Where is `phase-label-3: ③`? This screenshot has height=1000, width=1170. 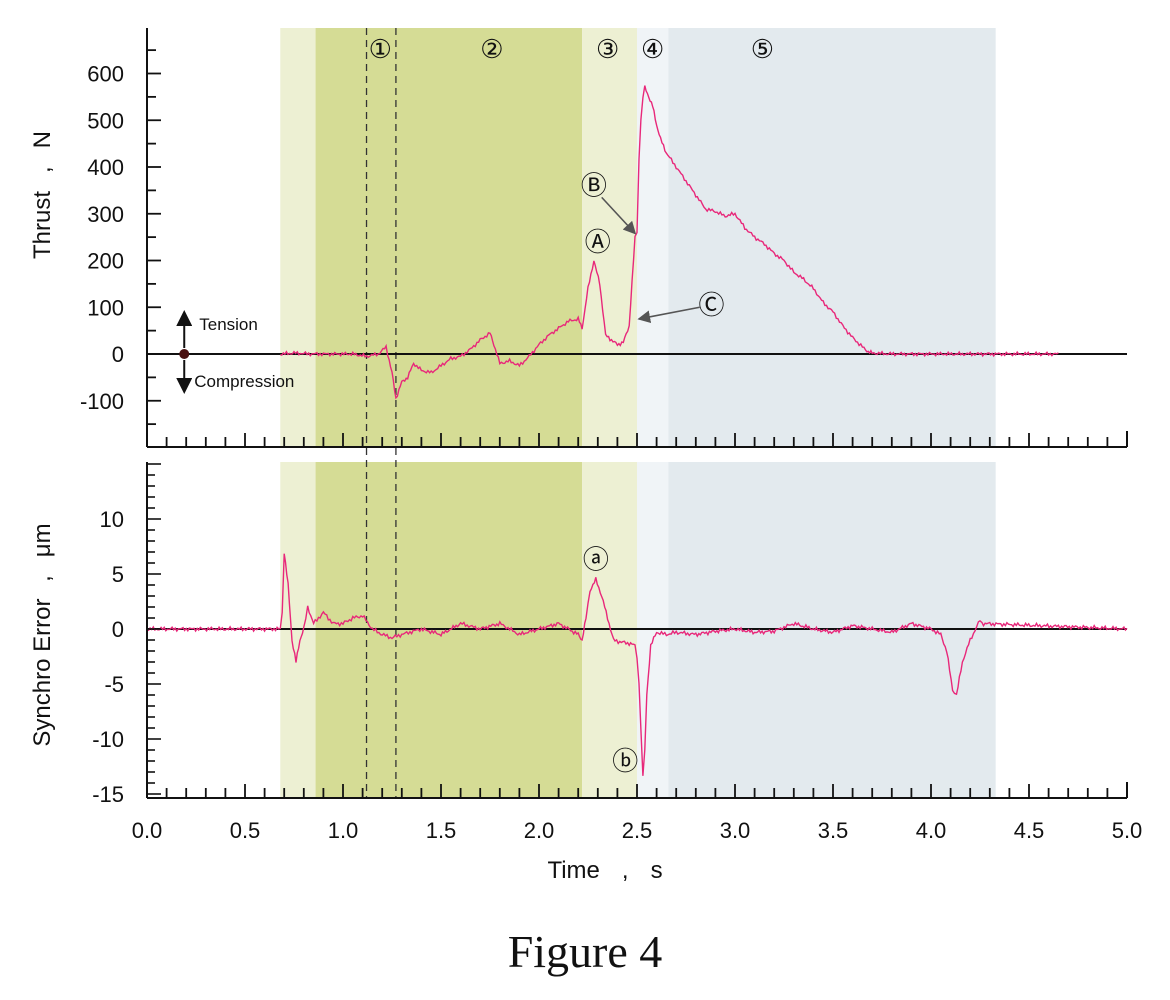 phase-label-3: ③ is located at coordinates (607, 49).